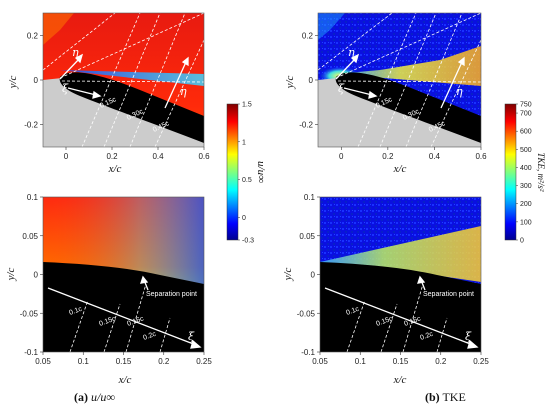 This screenshot has height=412, width=550. I want to click on panel-top-left: η ξ η 0.15c 0.30c 0.45c, so click(123, 80).